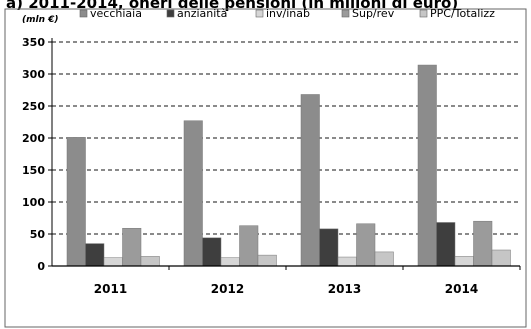 Image resolution: width=531 pixels, height=329 pixels. I want to click on bar-sup_rev-2014, so click(483, 243).